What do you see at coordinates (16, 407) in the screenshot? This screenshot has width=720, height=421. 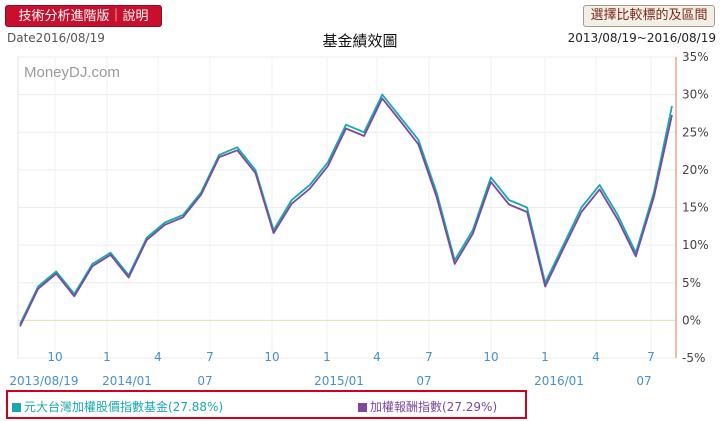 I see `fund-swatch-icon` at bounding box center [16, 407].